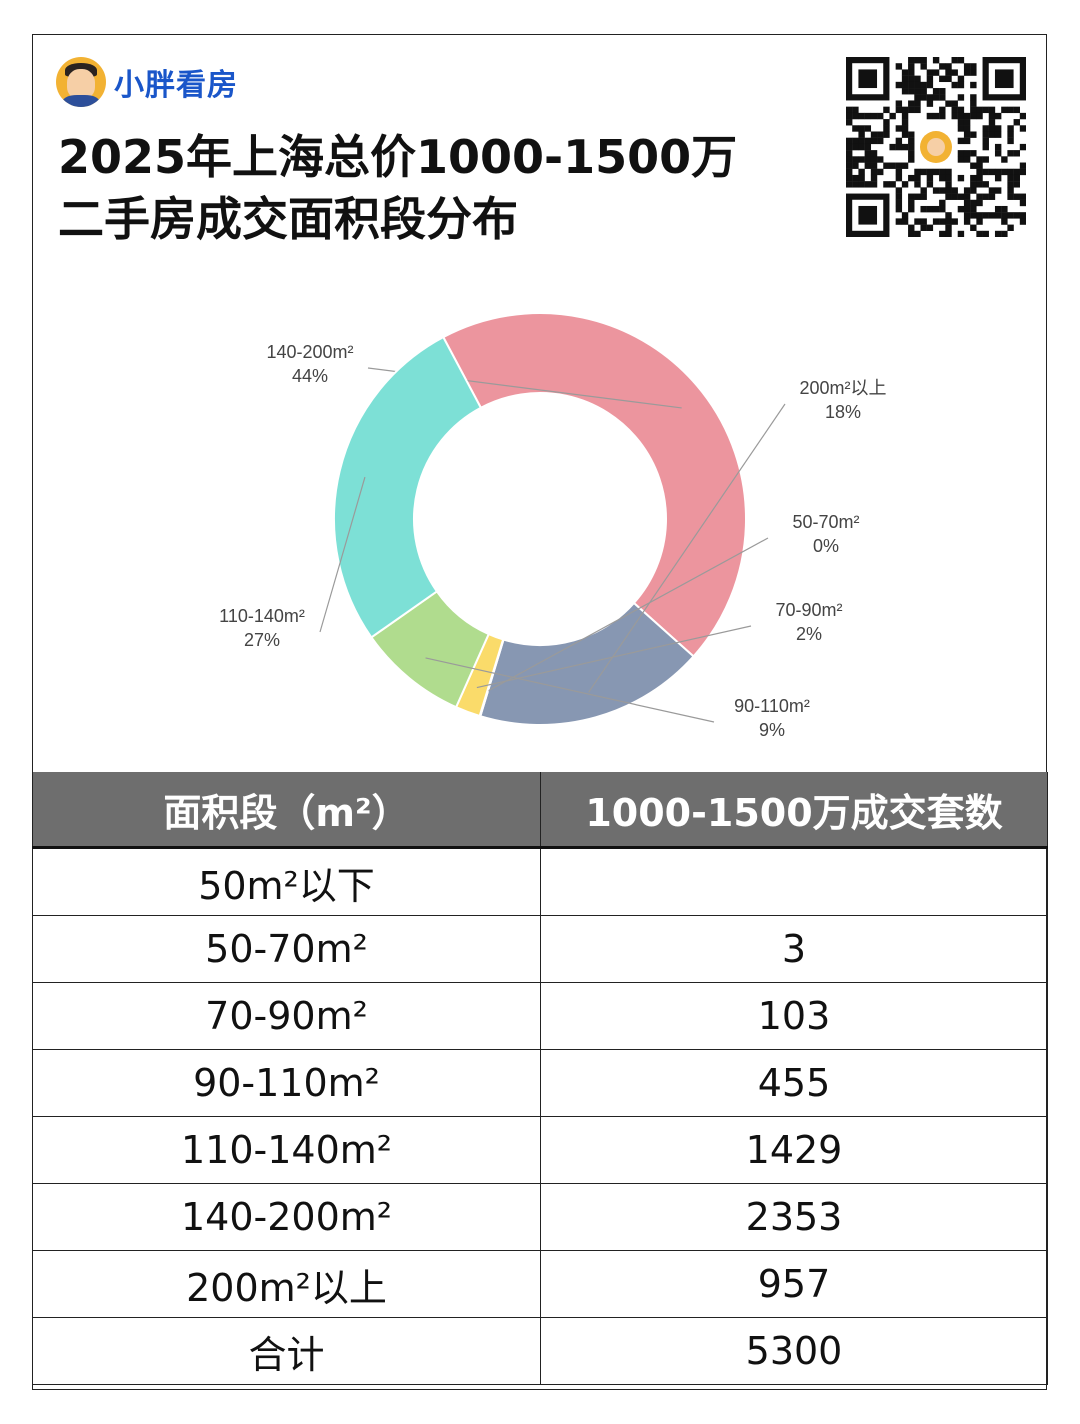 The image size is (1080, 1424). Describe the element at coordinates (794, 810) in the screenshot. I see `header-deal-count: 1000-1500万成交套数` at that location.